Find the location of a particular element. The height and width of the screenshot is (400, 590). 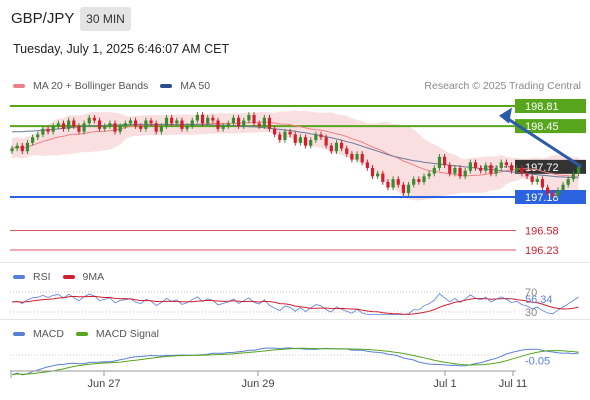

timeframe-button: 30 MIN is located at coordinates (105, 19).